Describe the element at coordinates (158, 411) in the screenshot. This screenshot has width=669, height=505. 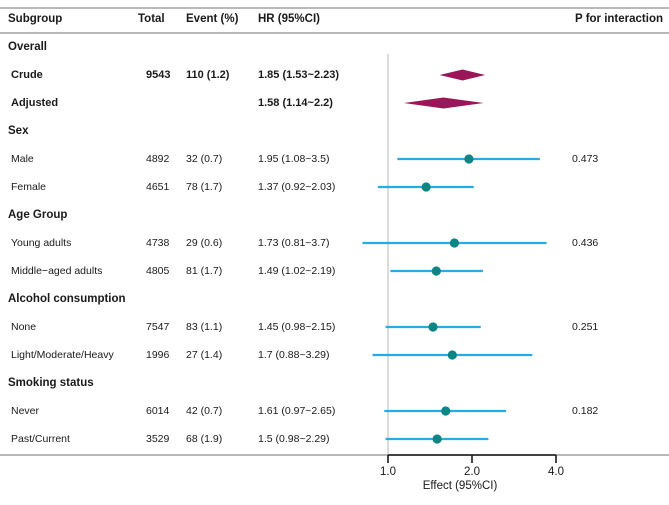
I see `row-total: 6014` at that location.